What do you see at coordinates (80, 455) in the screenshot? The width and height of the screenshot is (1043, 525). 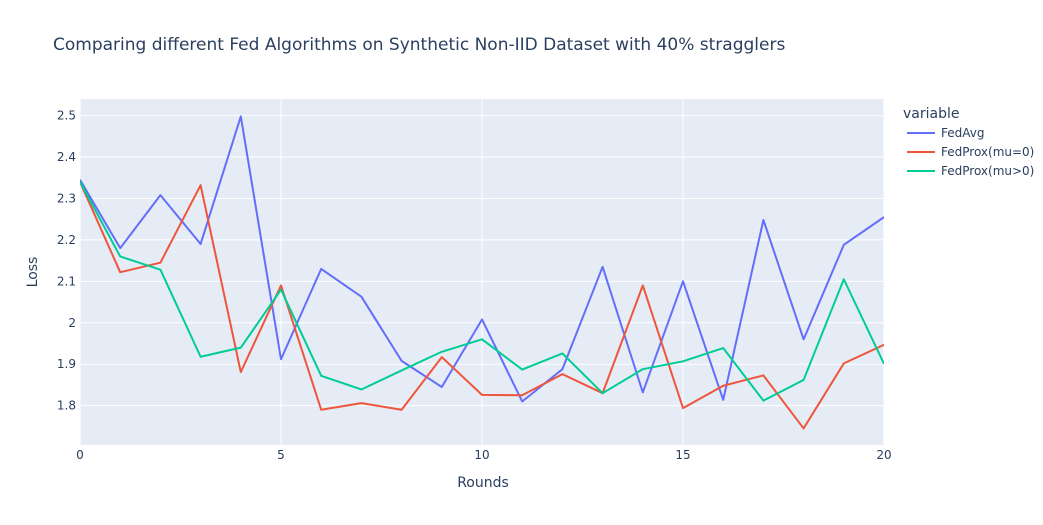 I see `x-tick-label: 0` at bounding box center [80, 455].